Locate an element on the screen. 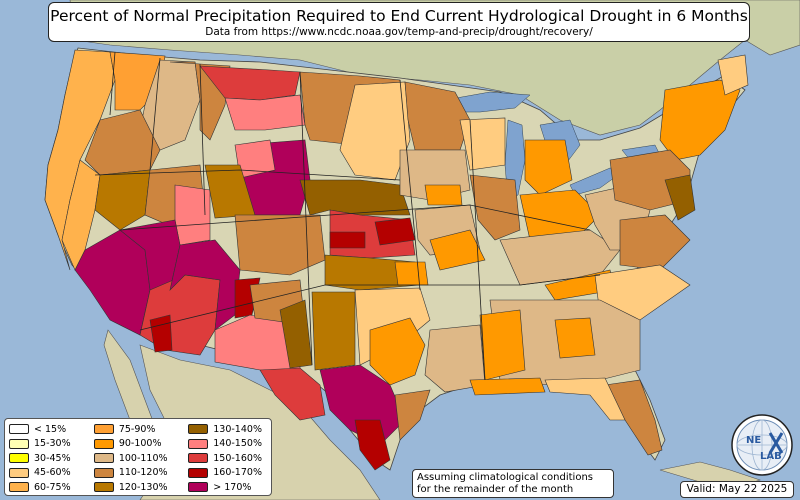 This screenshot has width=800, height=500. legend-item: > 170% is located at coordinates (227, 487).